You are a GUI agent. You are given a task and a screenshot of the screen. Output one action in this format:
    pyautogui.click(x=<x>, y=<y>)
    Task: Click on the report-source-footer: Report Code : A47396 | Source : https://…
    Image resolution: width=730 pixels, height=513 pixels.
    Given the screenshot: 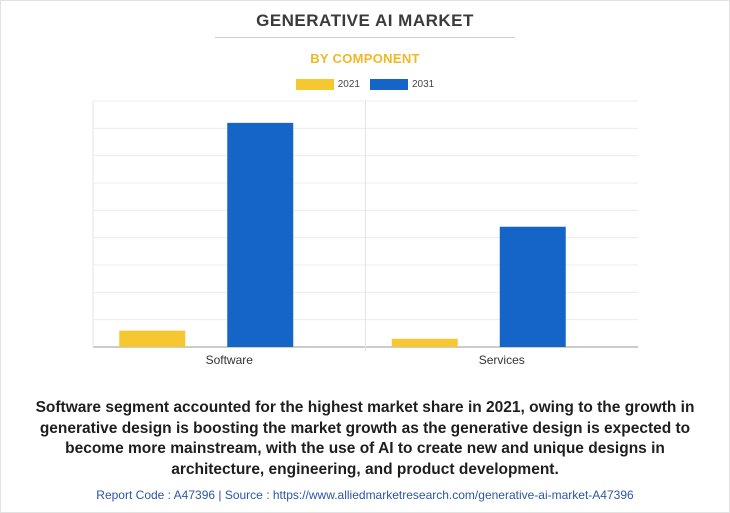 What is the action you would take?
    pyautogui.click(x=365, y=495)
    